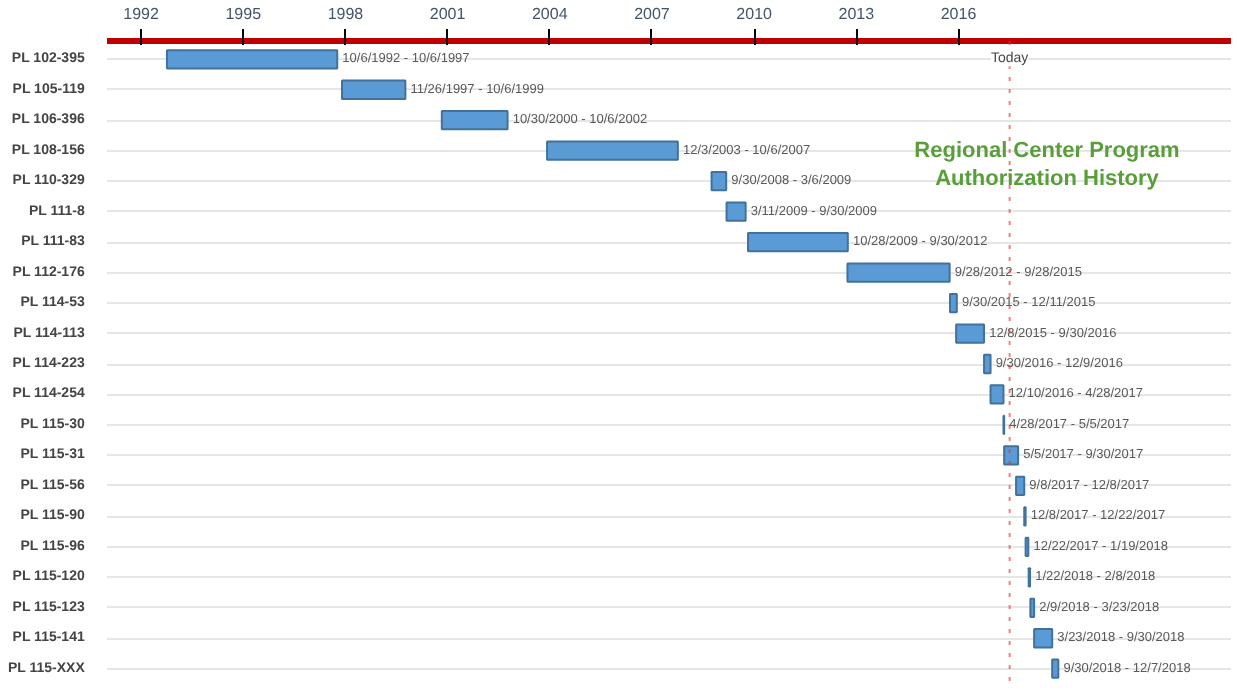  What do you see at coordinates (755, 14) in the screenshot?
I see `x-tick-label: 2010` at bounding box center [755, 14].